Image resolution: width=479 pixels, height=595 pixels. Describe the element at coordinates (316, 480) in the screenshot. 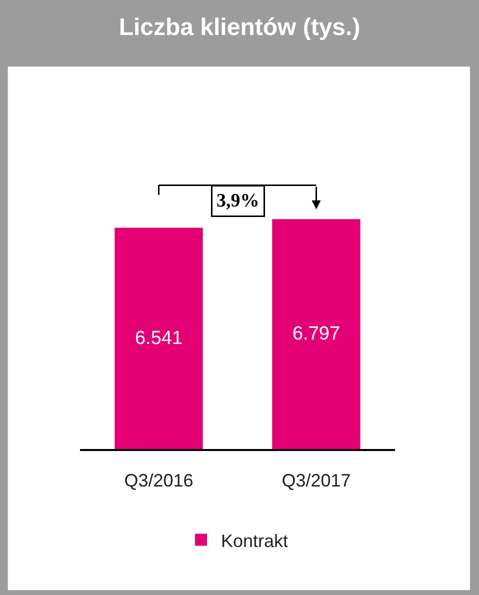

I see `x-tick-label: Q3/2017` at that location.